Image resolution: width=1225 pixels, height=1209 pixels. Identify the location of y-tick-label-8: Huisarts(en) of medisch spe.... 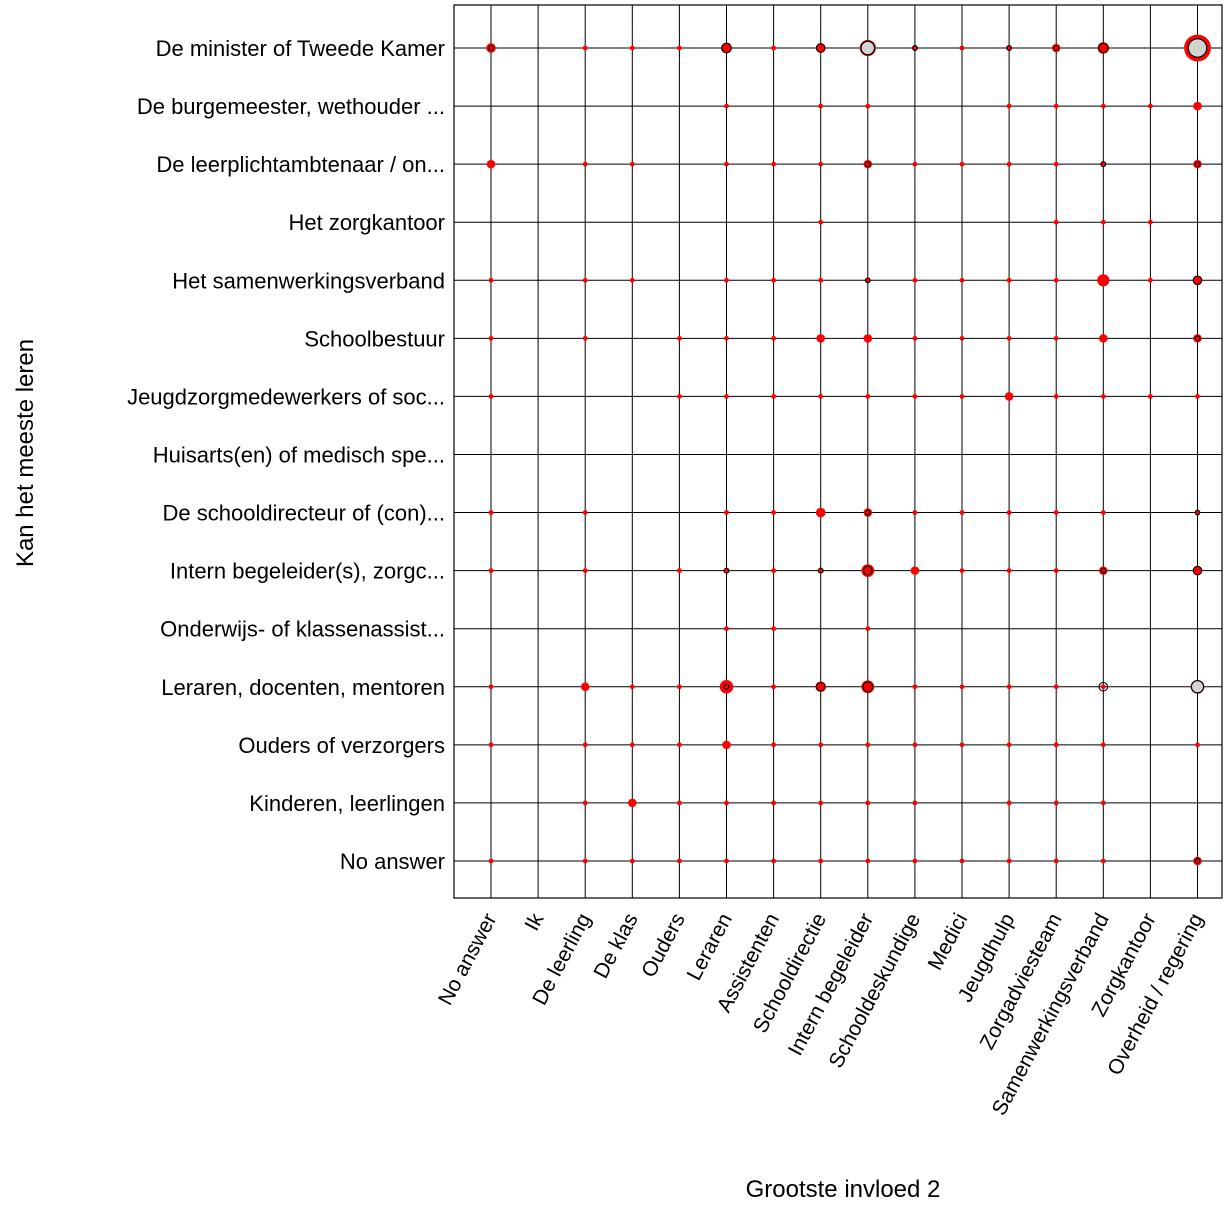
(299, 454).